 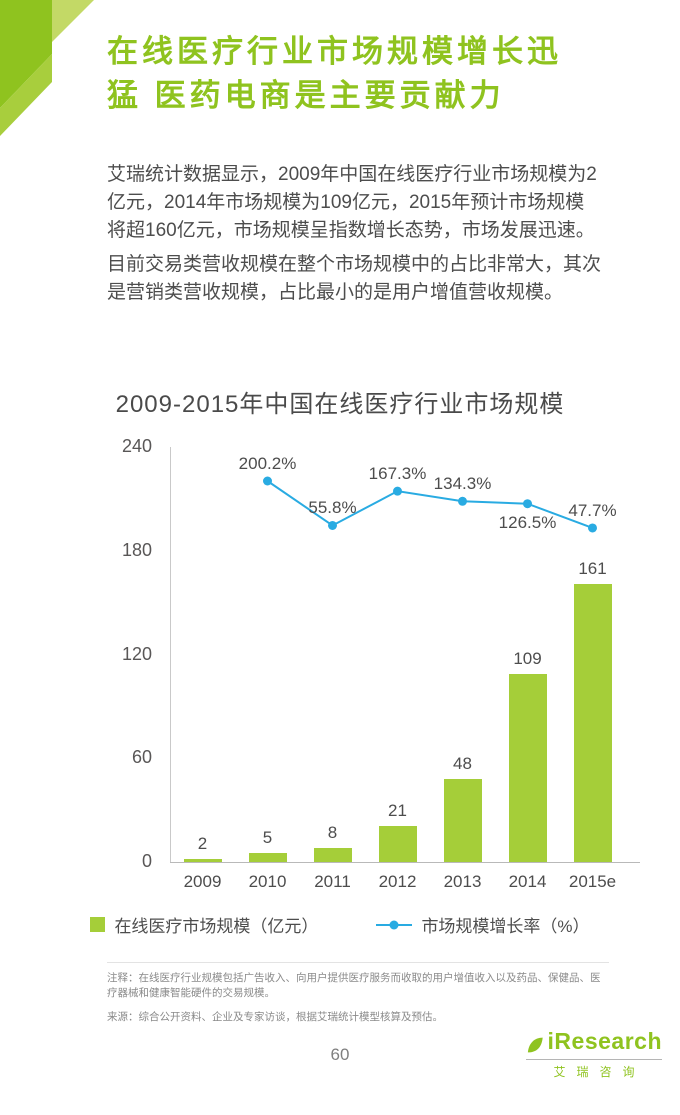 What do you see at coordinates (394, 924) in the screenshot?
I see `legend-line-icon` at bounding box center [394, 924].